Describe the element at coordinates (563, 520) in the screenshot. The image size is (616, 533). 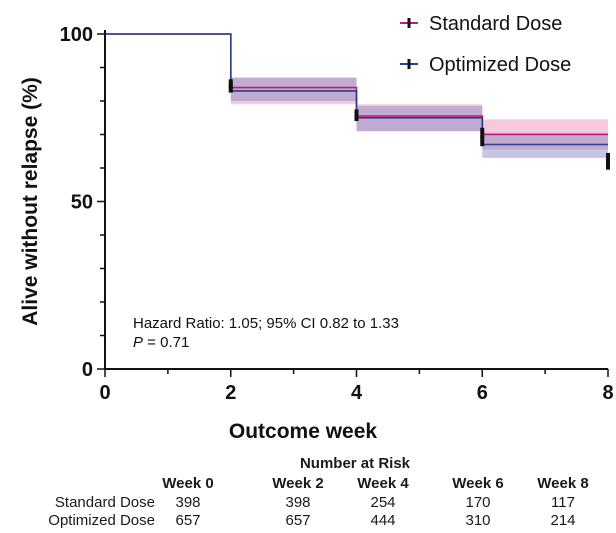
I see `risk-cell: 214` at that location.